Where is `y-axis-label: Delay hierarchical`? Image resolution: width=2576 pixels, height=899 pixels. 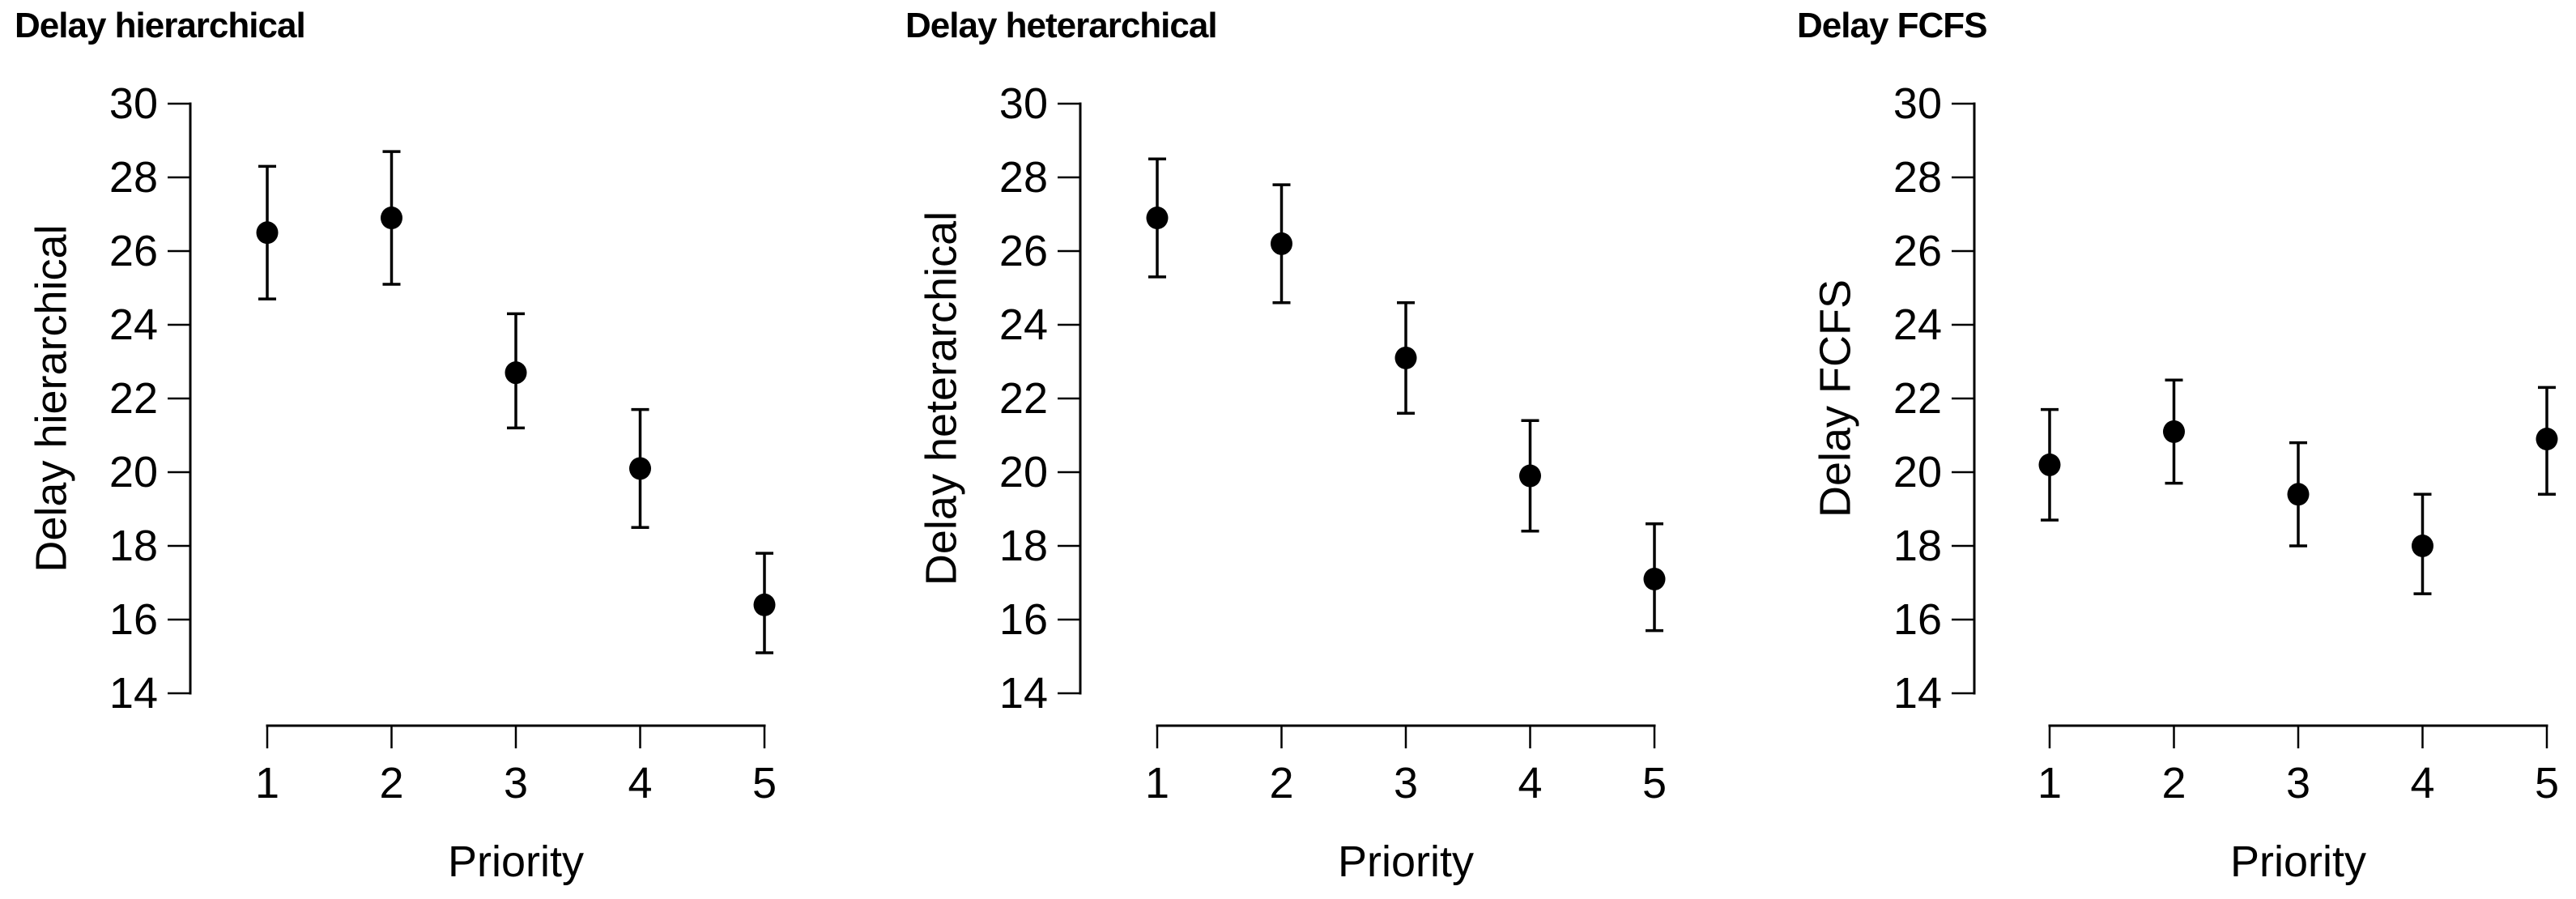
y-axis-label: Delay hierarchical is located at coordinates (51, 398).